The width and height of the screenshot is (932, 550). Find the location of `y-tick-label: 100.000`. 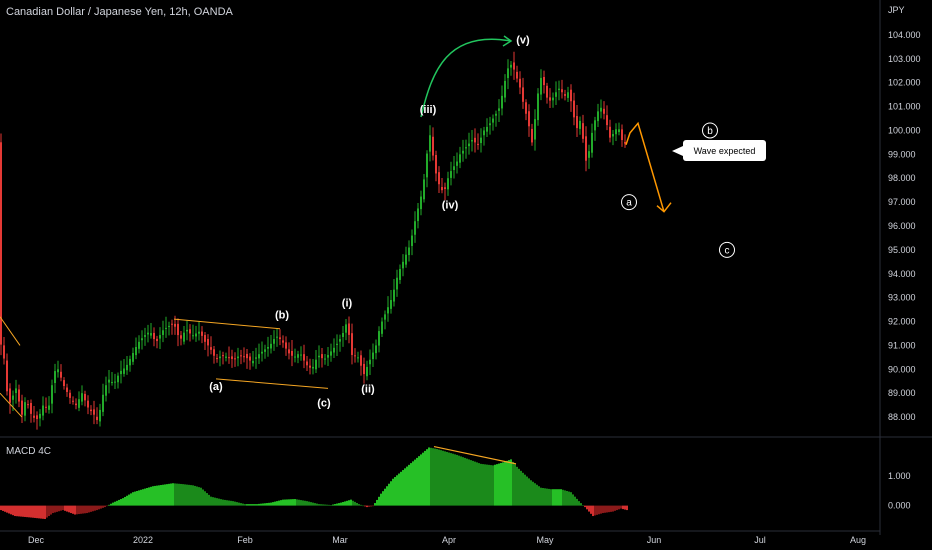

y-tick-label: 100.000 is located at coordinates (904, 130).